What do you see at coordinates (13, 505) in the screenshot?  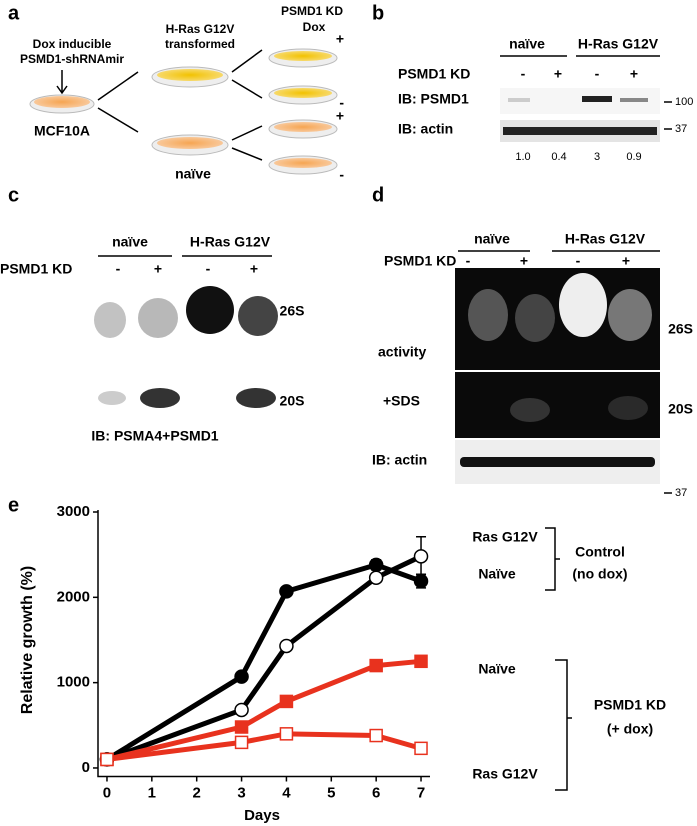 I see `panel-label: e` at bounding box center [13, 505].